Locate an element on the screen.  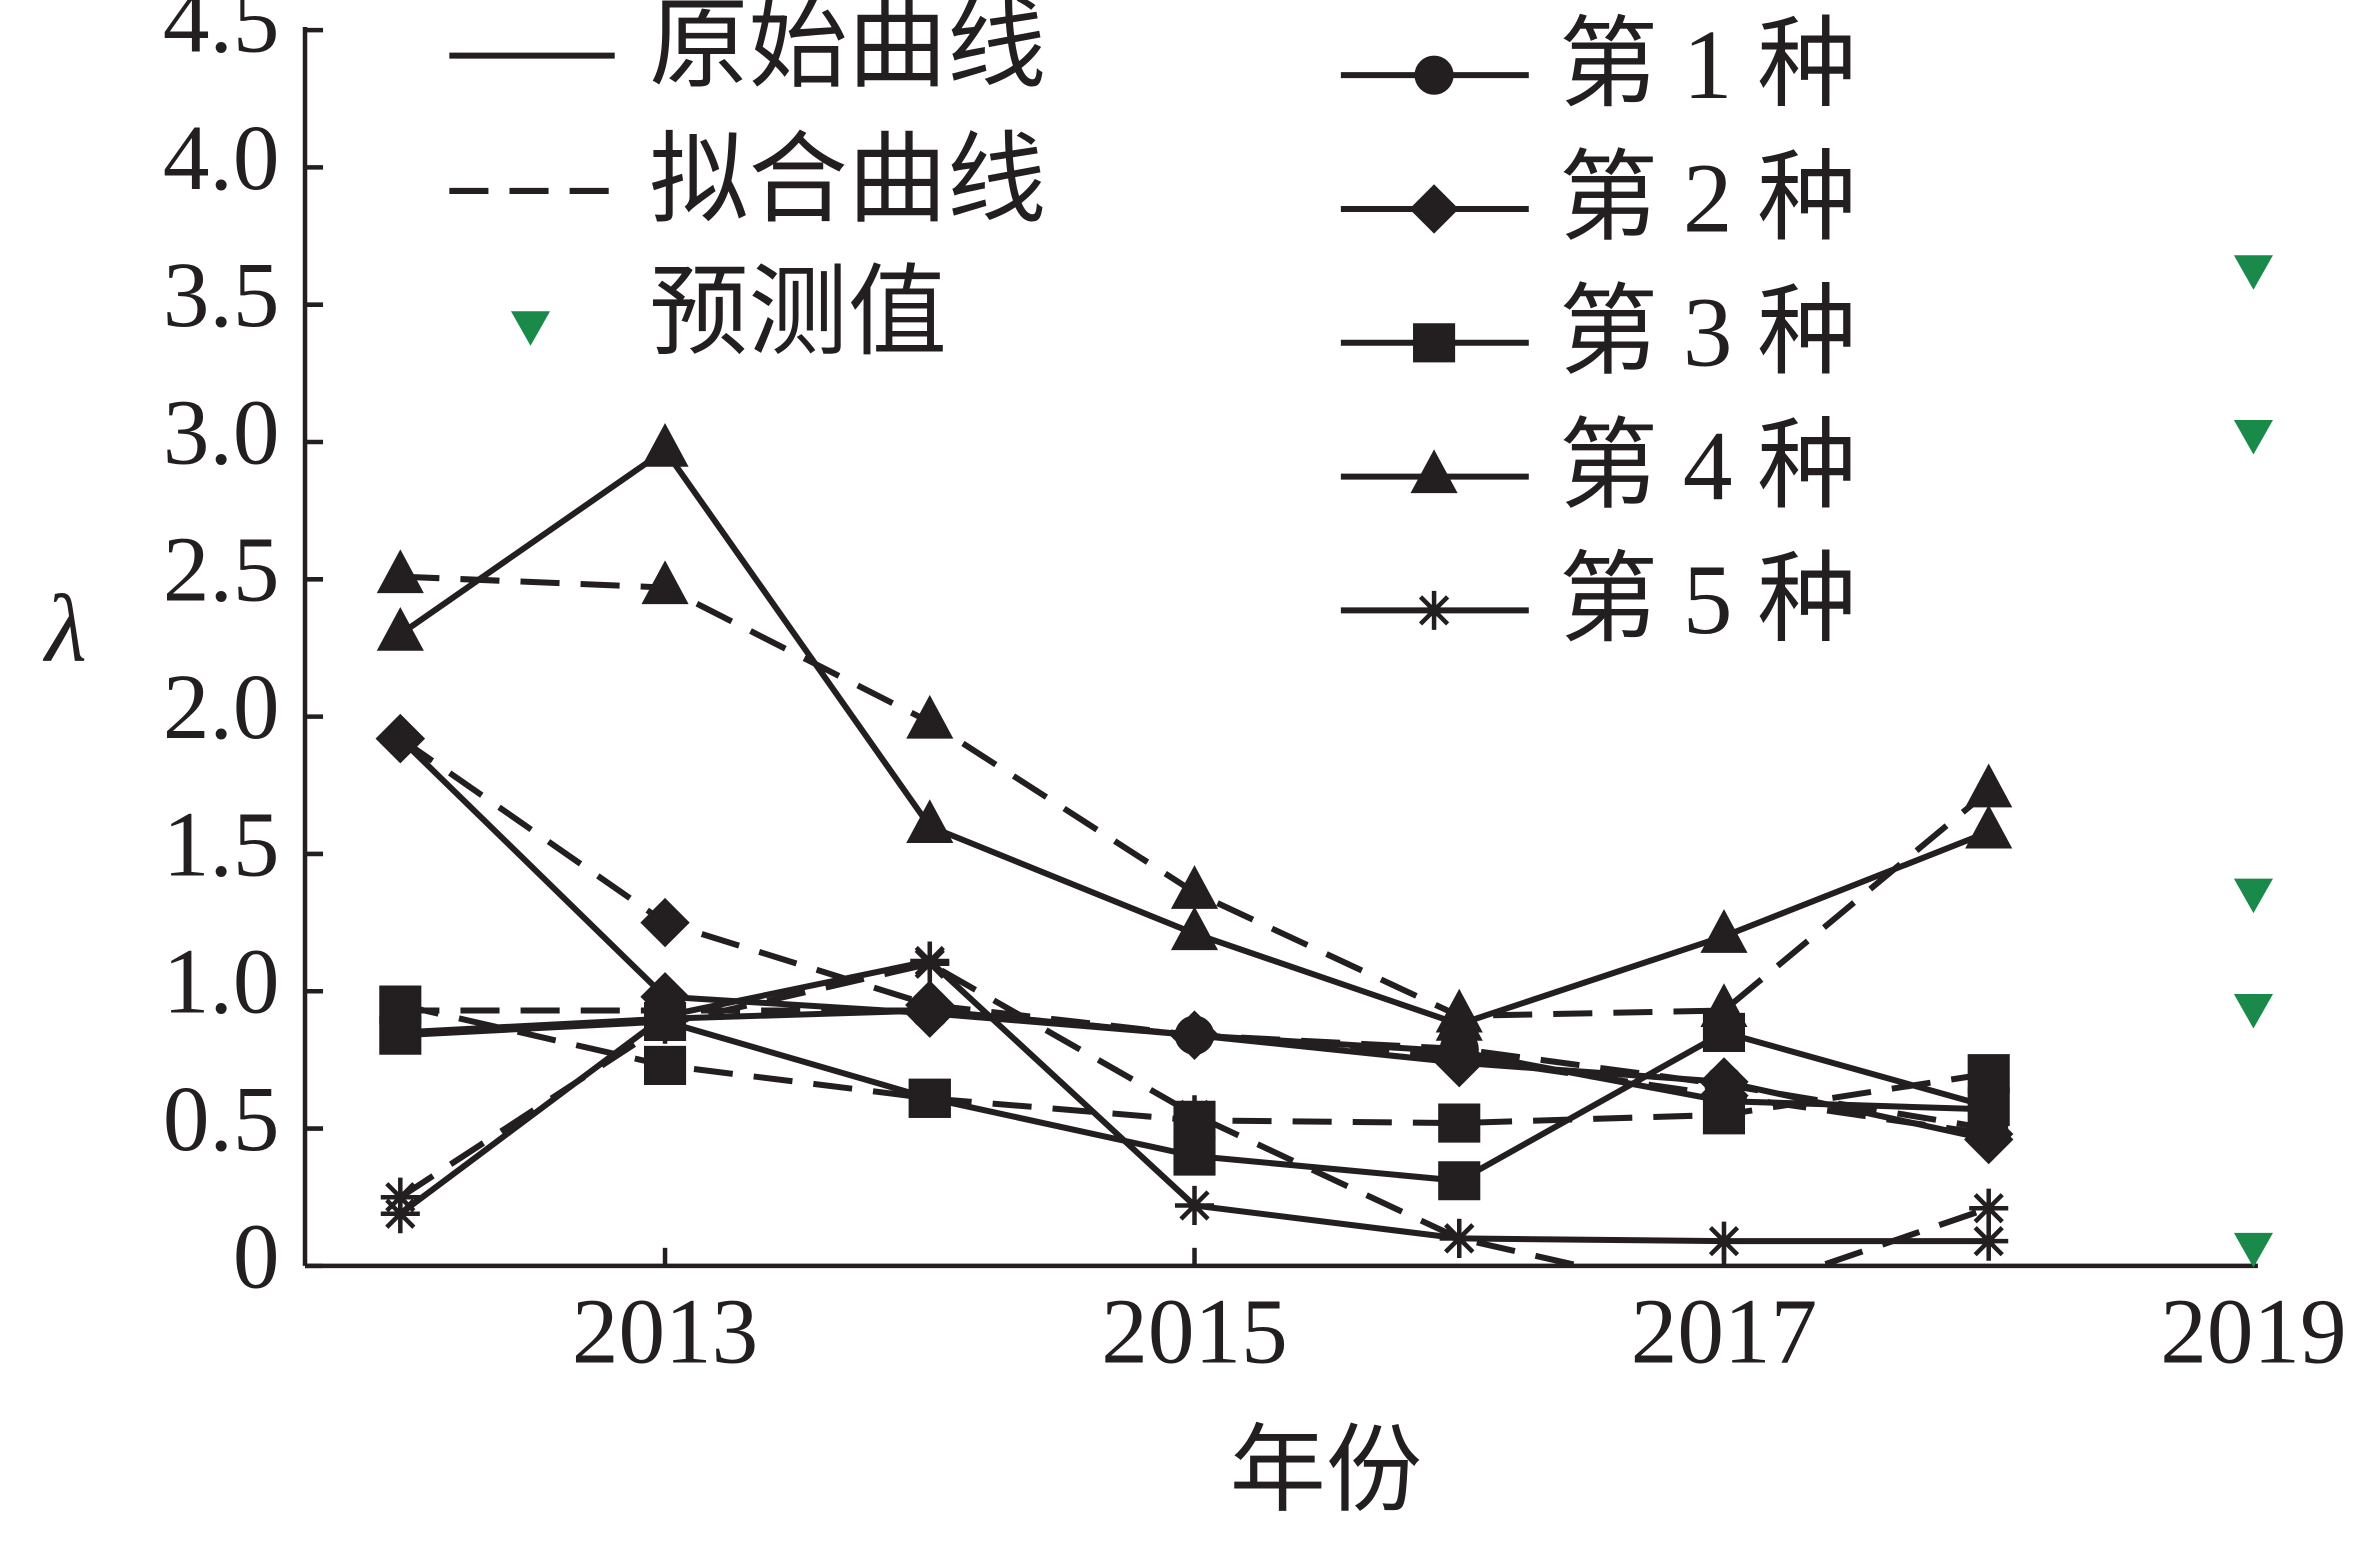
x-tick-label: 2017 is located at coordinates (1724, 1331).